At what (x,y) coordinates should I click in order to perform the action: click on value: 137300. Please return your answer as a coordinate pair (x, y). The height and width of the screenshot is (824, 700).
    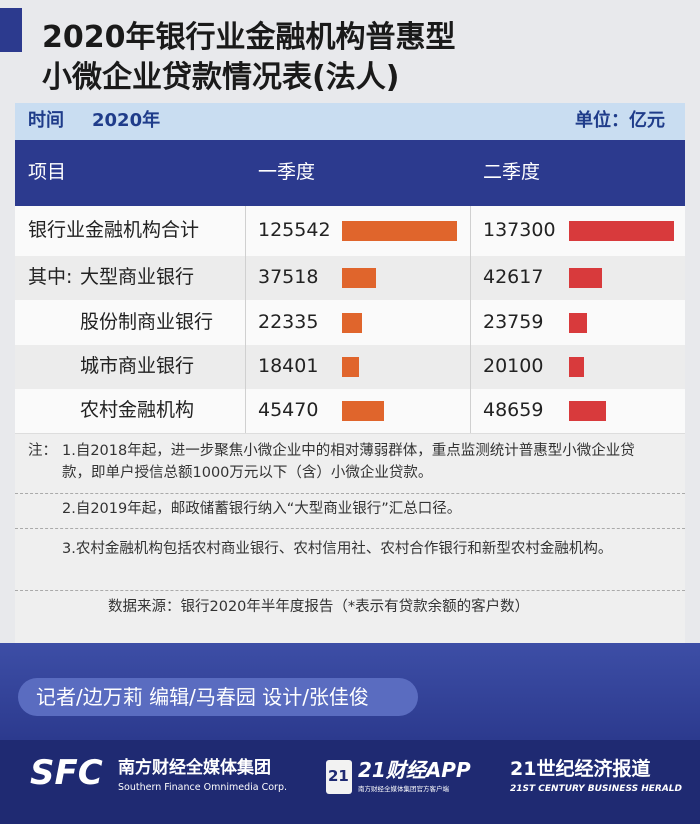
    Looking at the image, I should click on (519, 230).